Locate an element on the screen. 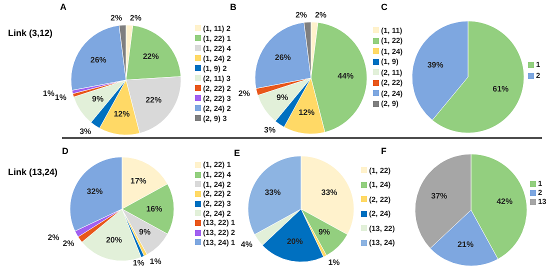 The image size is (550, 270). data-label: 32% is located at coordinates (94, 191).